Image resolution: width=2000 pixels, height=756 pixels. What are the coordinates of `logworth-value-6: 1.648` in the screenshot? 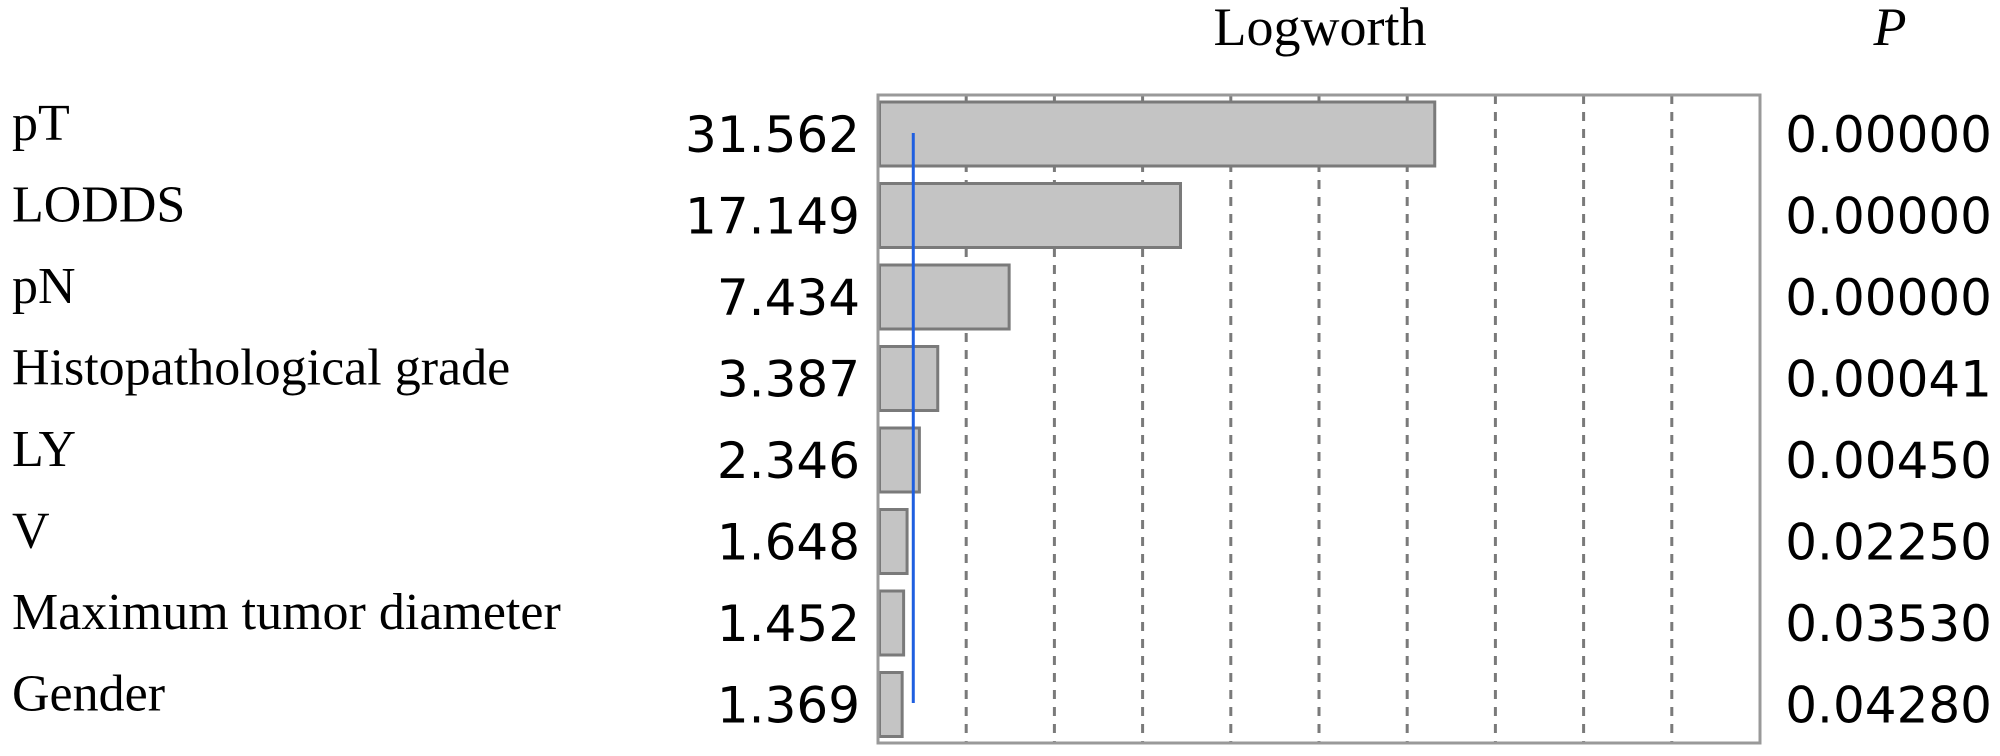 It's located at (788, 543).